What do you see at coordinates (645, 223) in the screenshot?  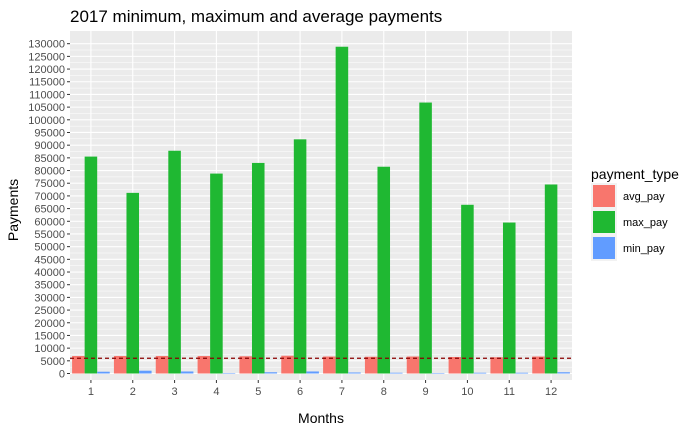 I see `legend-label-max_pay: max_pay` at bounding box center [645, 223].